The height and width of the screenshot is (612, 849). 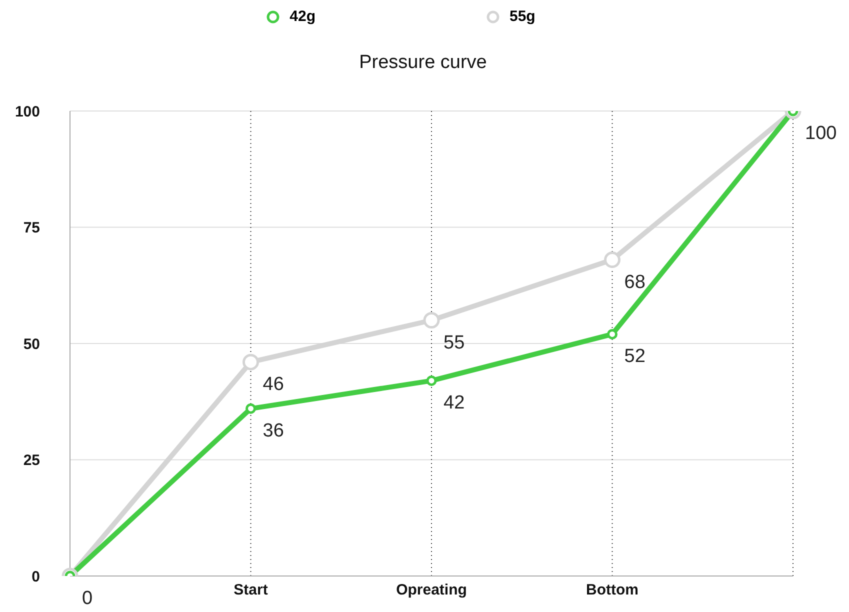 I want to click on data-label: 52, so click(x=635, y=357).